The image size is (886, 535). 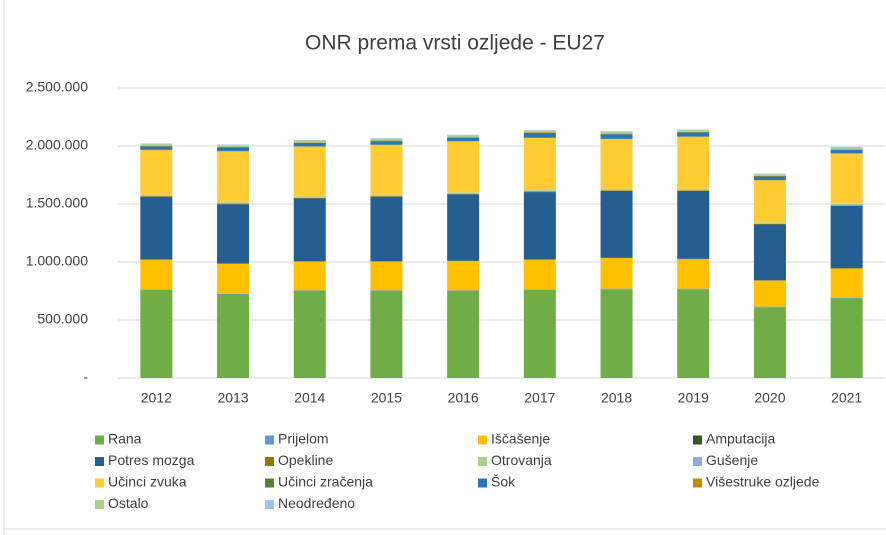 What do you see at coordinates (57, 87) in the screenshot?
I see `y-tick-label: 2.500.000` at bounding box center [57, 87].